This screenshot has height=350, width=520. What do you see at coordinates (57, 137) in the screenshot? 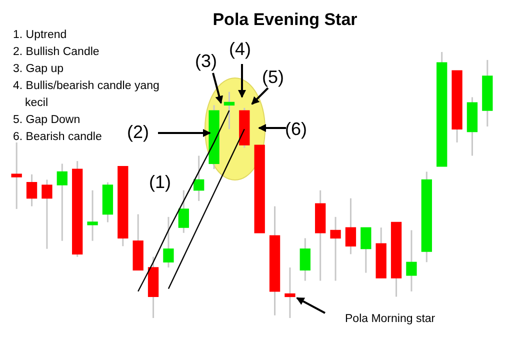
I see `annotation: 6. Bearish candle` at bounding box center [57, 137].